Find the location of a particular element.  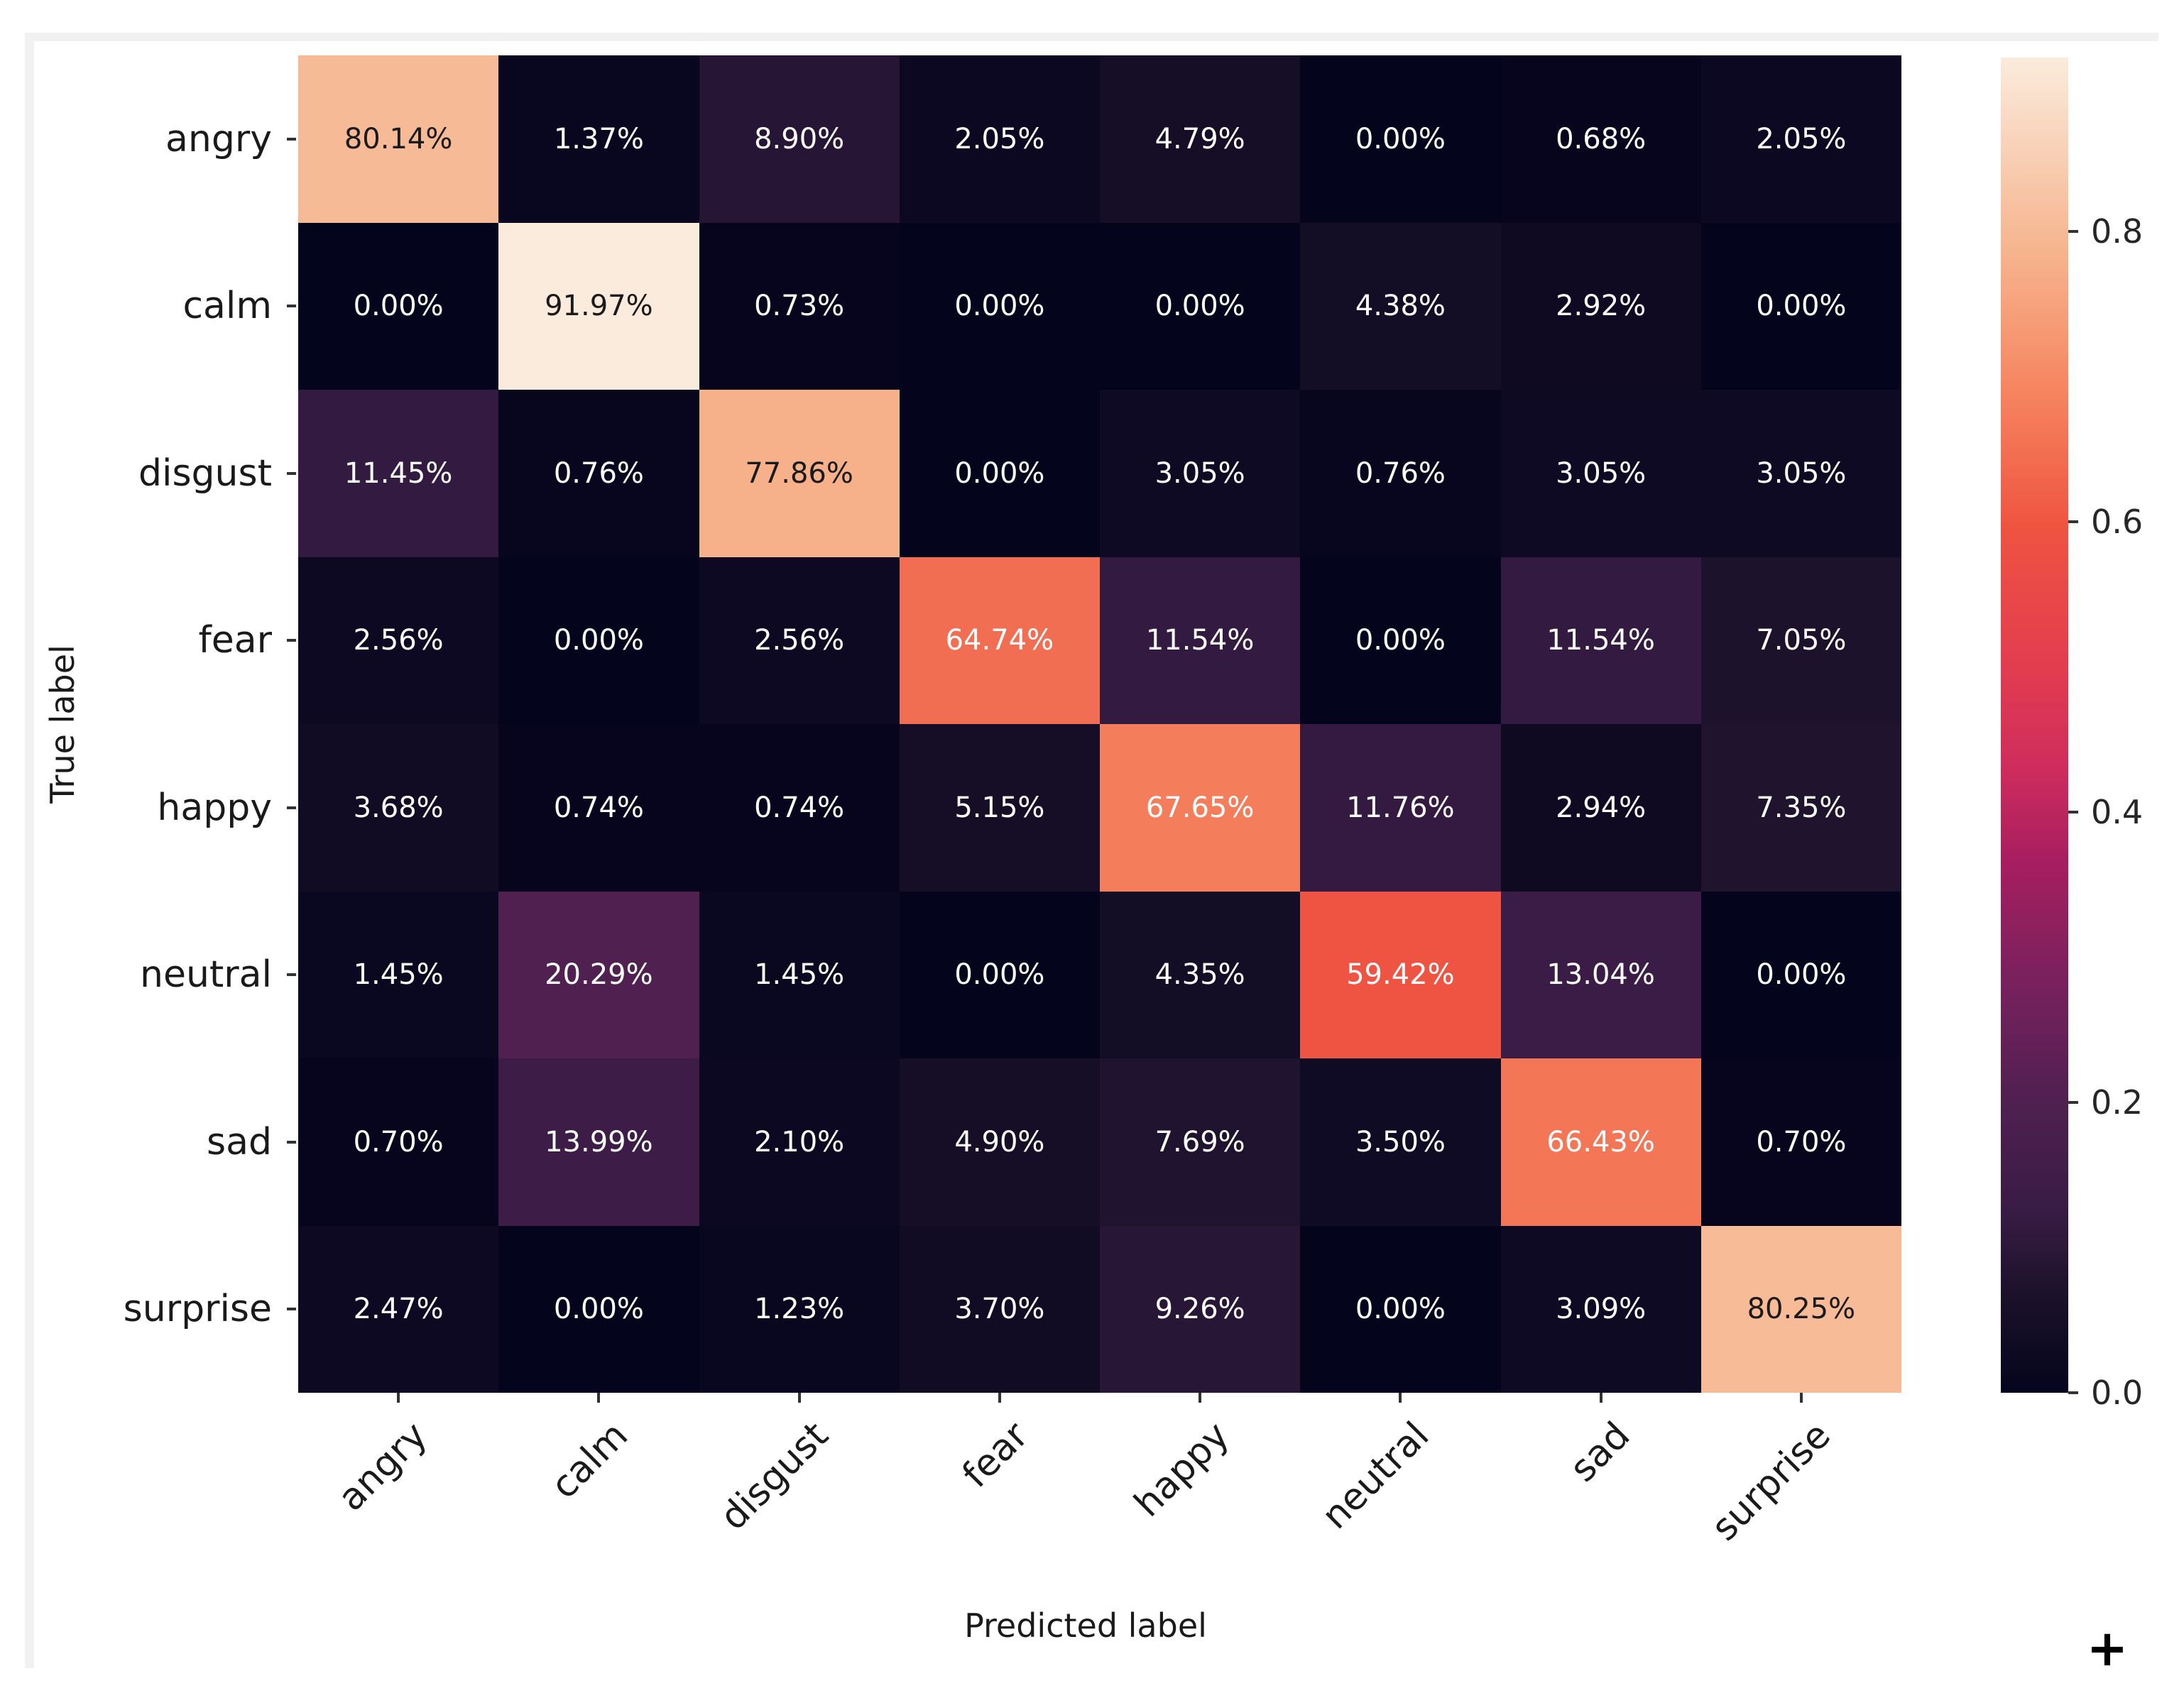

heatmap-cell: 1.45% is located at coordinates (800, 974).